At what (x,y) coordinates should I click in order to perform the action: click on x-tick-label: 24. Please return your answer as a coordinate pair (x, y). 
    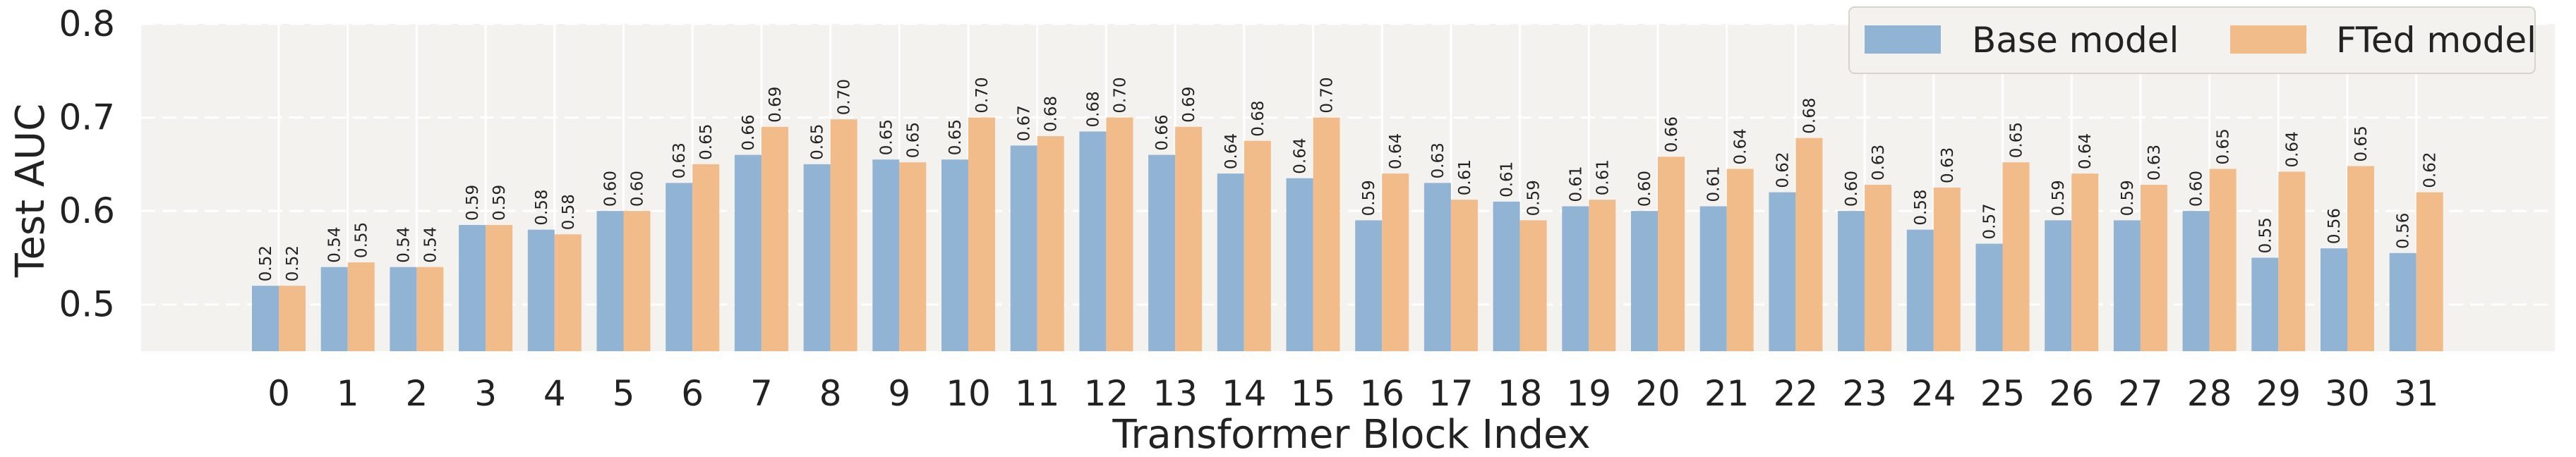
    Looking at the image, I should click on (1933, 393).